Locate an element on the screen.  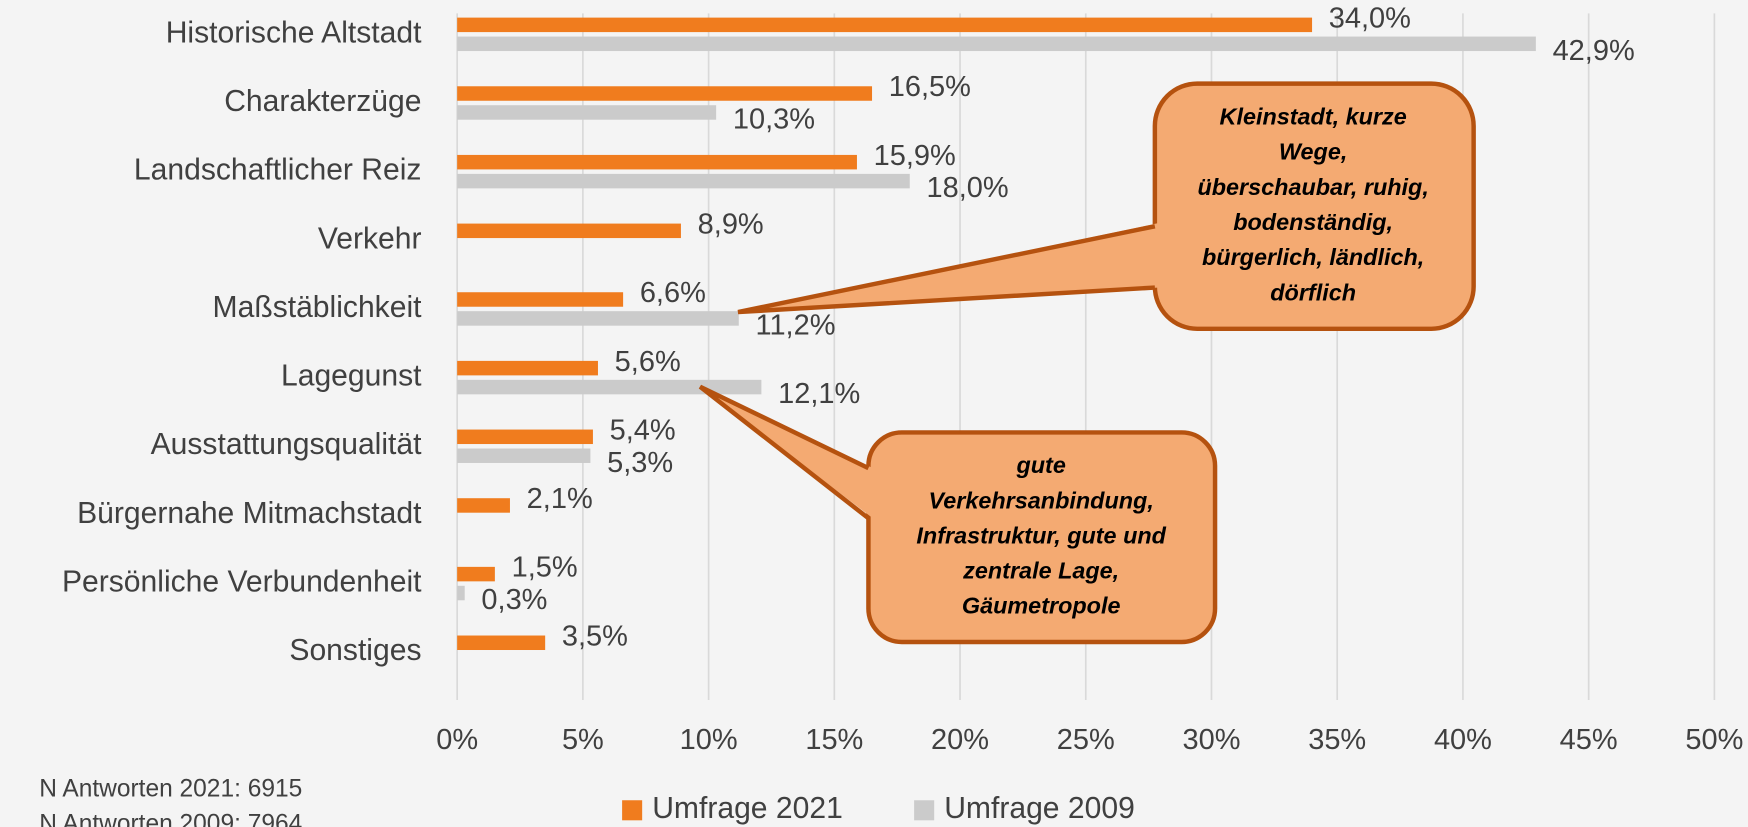
y-tick-label: Lagegunst is located at coordinates (351, 376).